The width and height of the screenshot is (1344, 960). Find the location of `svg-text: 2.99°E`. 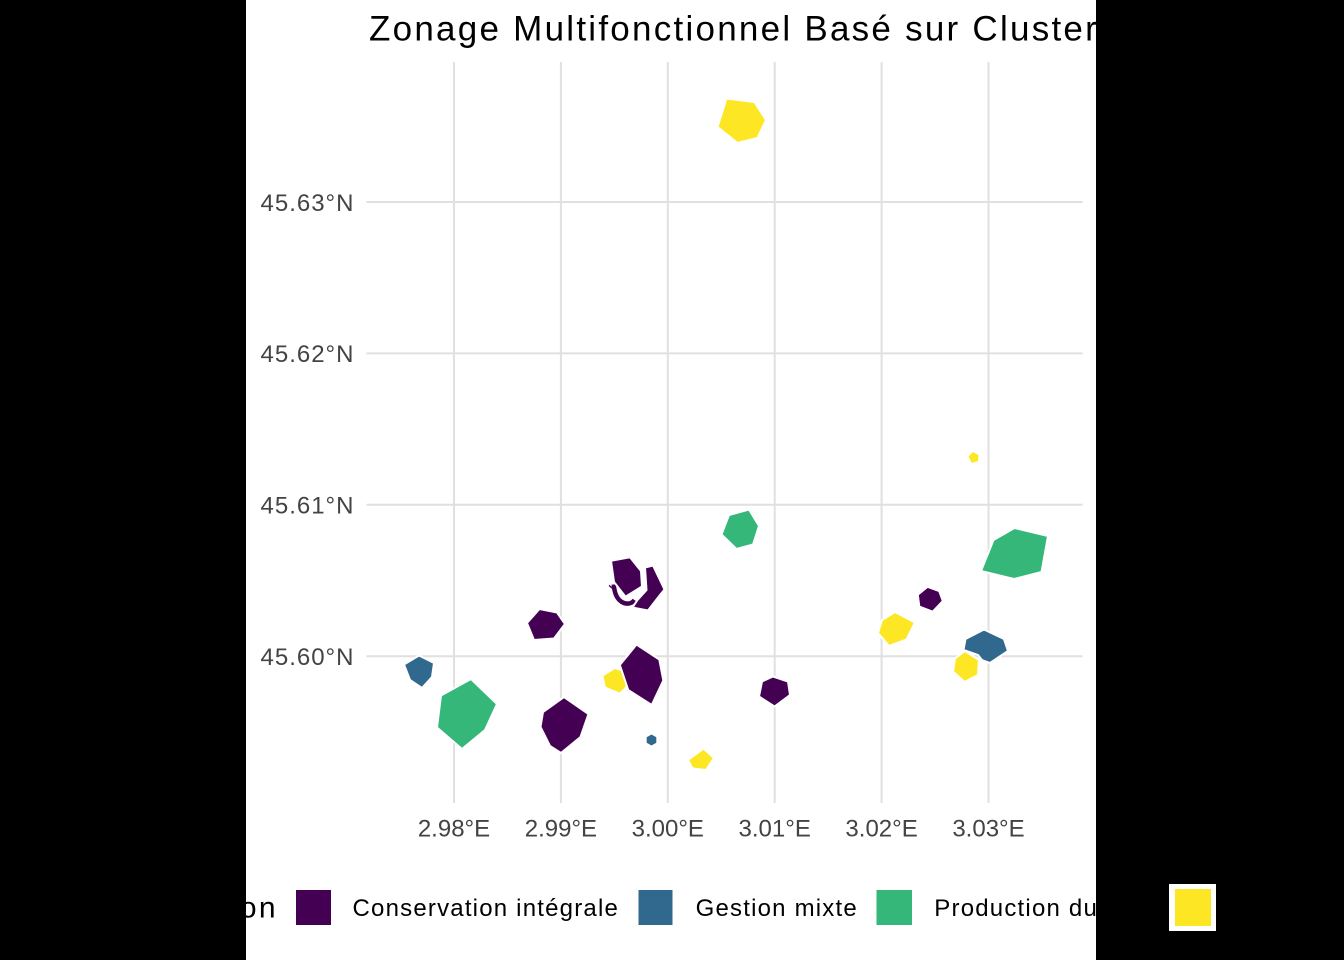

svg-text: 2.99°E is located at coordinates (561, 828).